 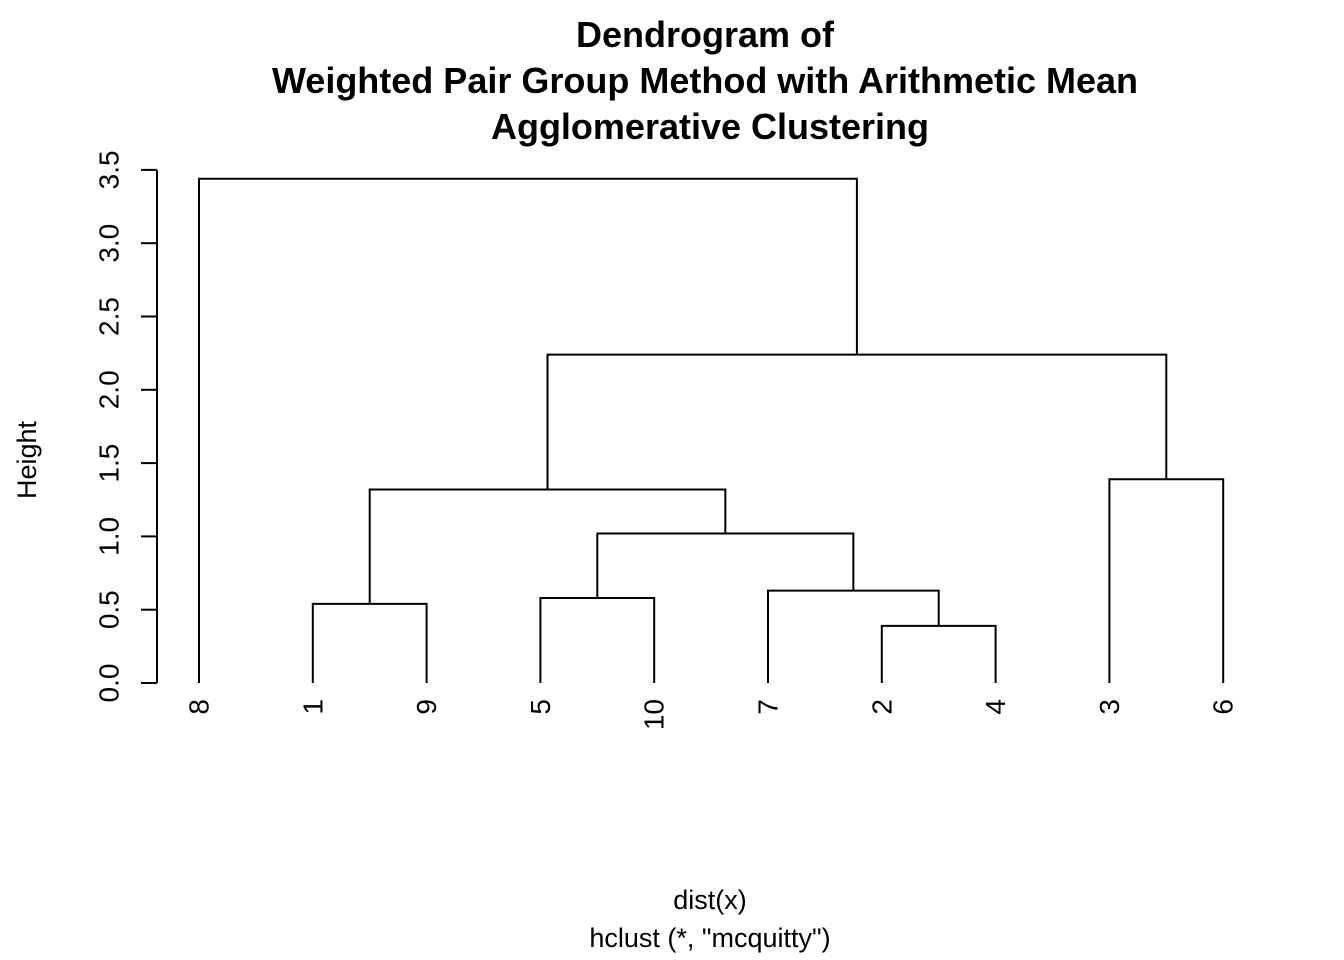 What do you see at coordinates (426, 707) in the screenshot?
I see `leaf-label: 9` at bounding box center [426, 707].